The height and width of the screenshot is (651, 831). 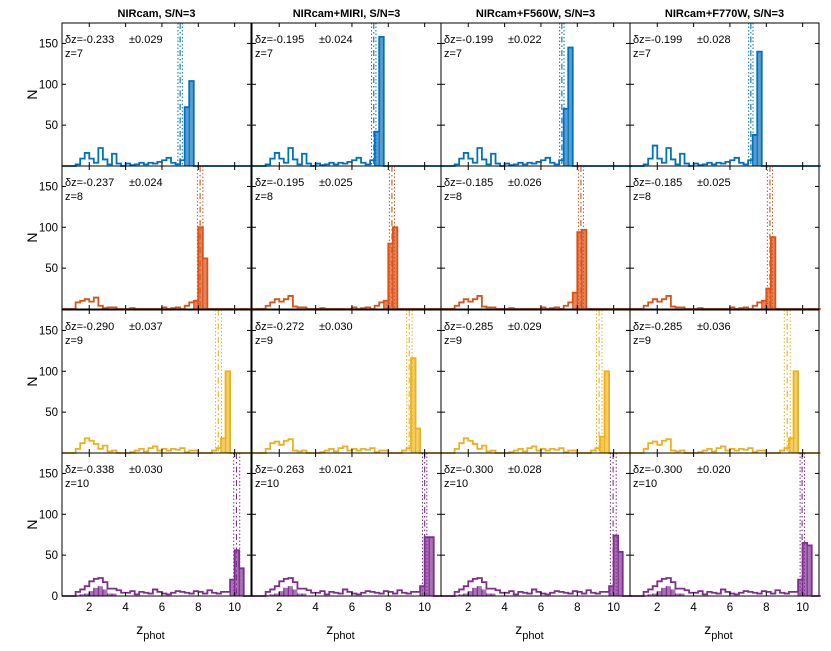 What do you see at coordinates (613, 608) in the screenshot?
I see `x-tick-label: 10` at bounding box center [613, 608].